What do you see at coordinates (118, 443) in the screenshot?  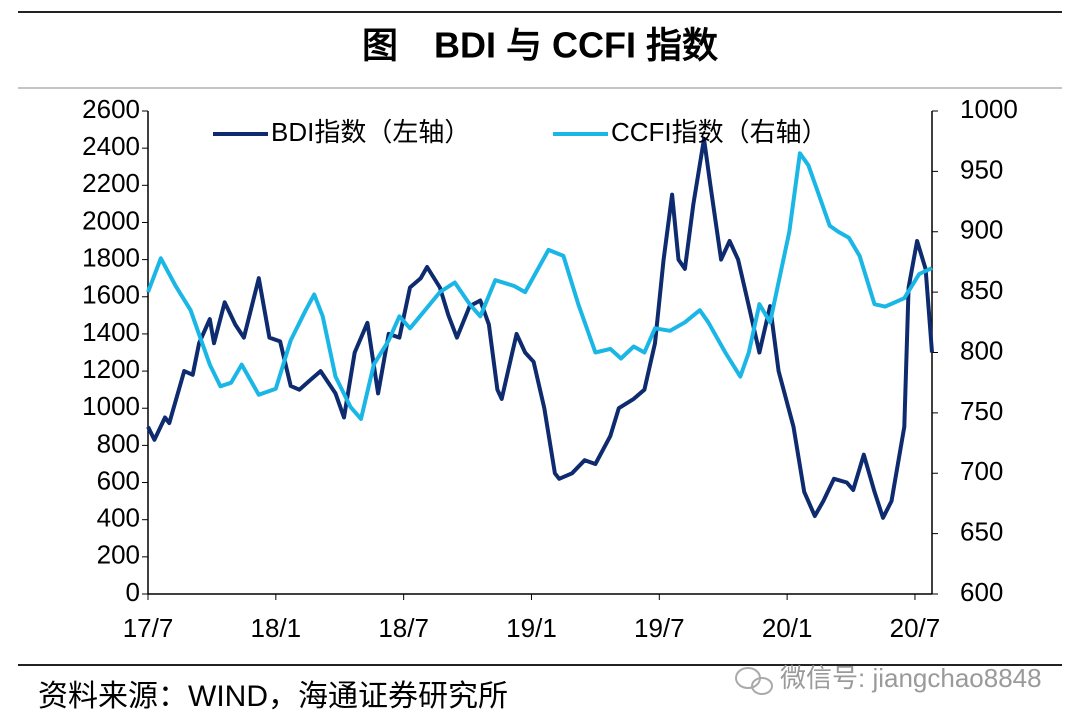 I see `y-tick-label: 800` at bounding box center [118, 443].